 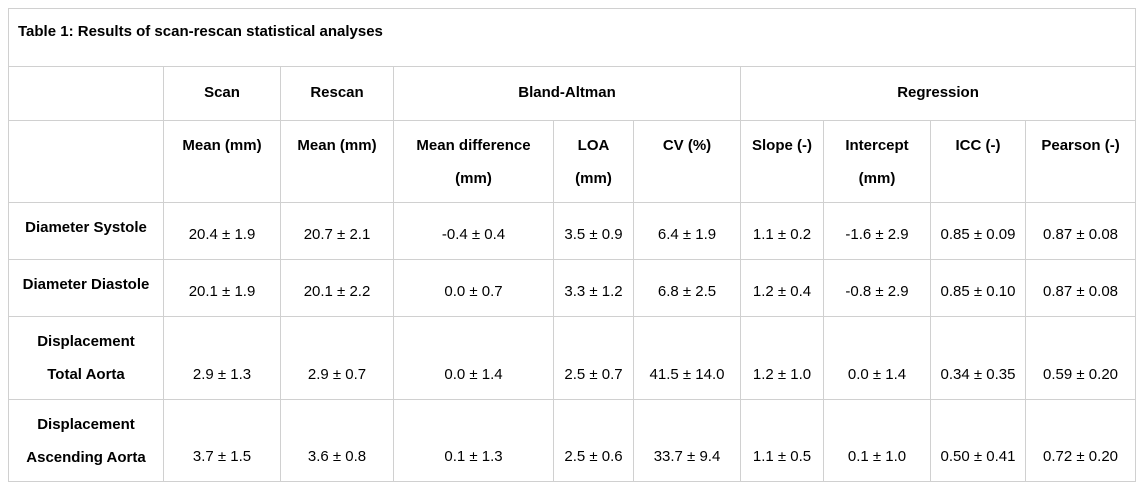 I want to click on value-cell: 3.5 ± 0.9, so click(x=593, y=231).